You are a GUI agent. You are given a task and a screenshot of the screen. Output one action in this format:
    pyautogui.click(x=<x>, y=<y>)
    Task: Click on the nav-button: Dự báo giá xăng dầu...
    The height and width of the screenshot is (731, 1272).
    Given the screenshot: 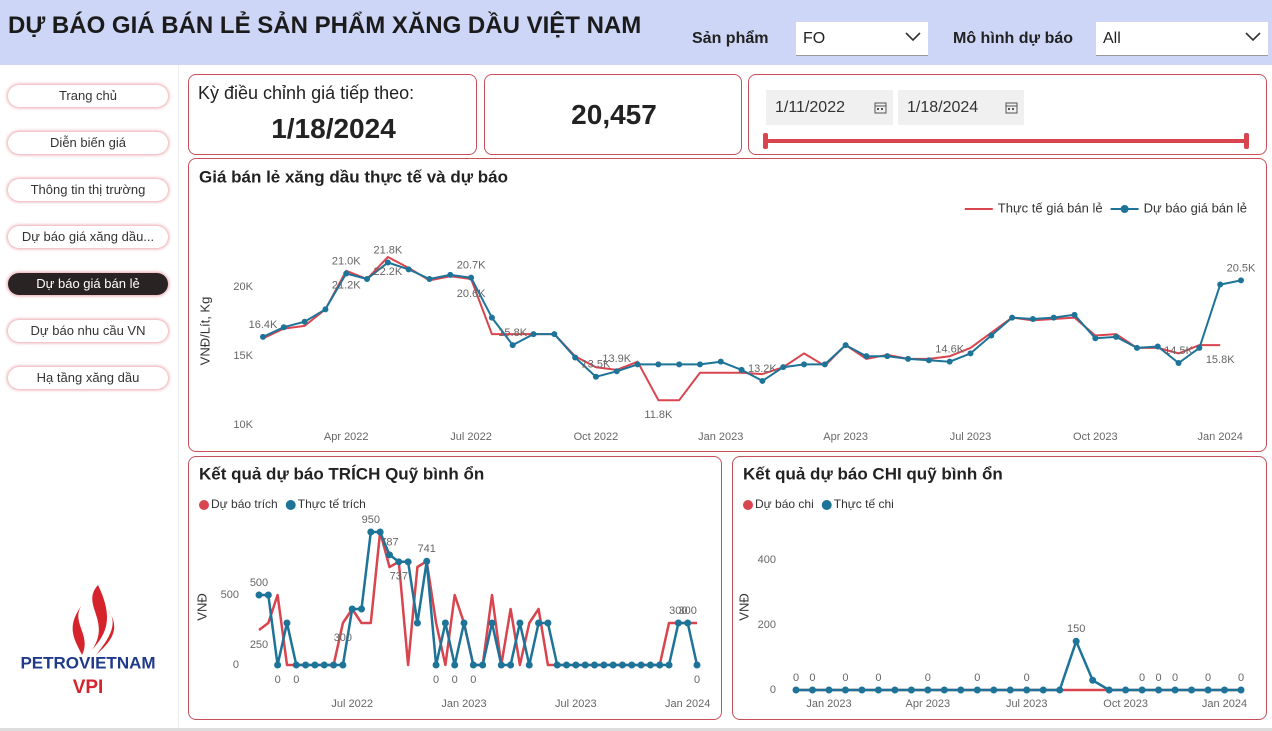 What is the action you would take?
    pyautogui.click(x=88, y=237)
    